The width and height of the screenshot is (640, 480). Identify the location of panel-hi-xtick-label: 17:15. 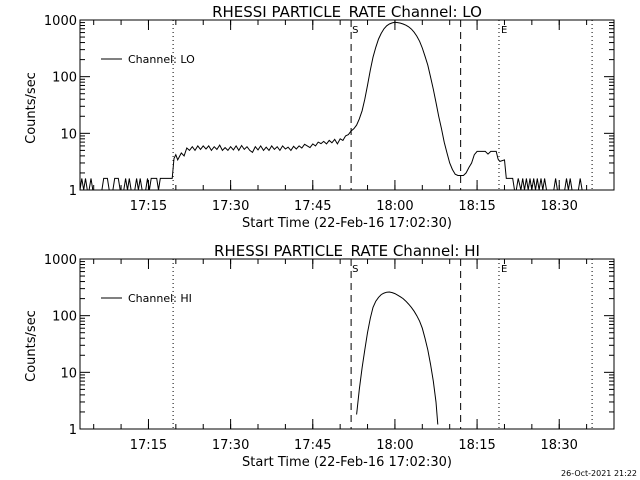
(148, 445).